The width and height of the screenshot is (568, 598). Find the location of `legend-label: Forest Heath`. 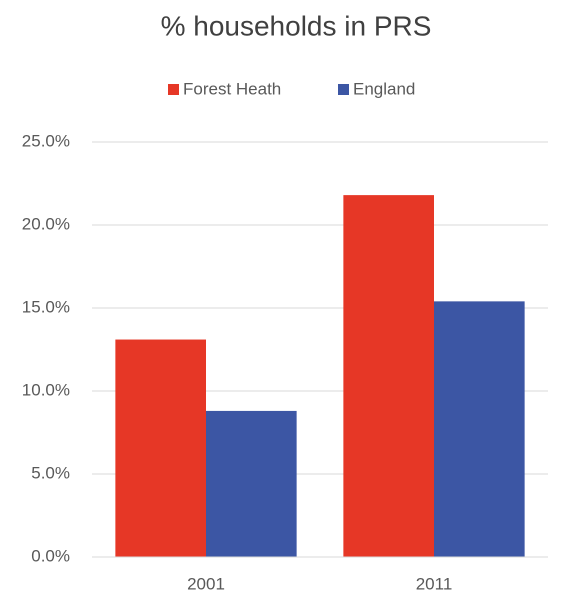

legend-label: Forest Heath is located at coordinates (232, 88).